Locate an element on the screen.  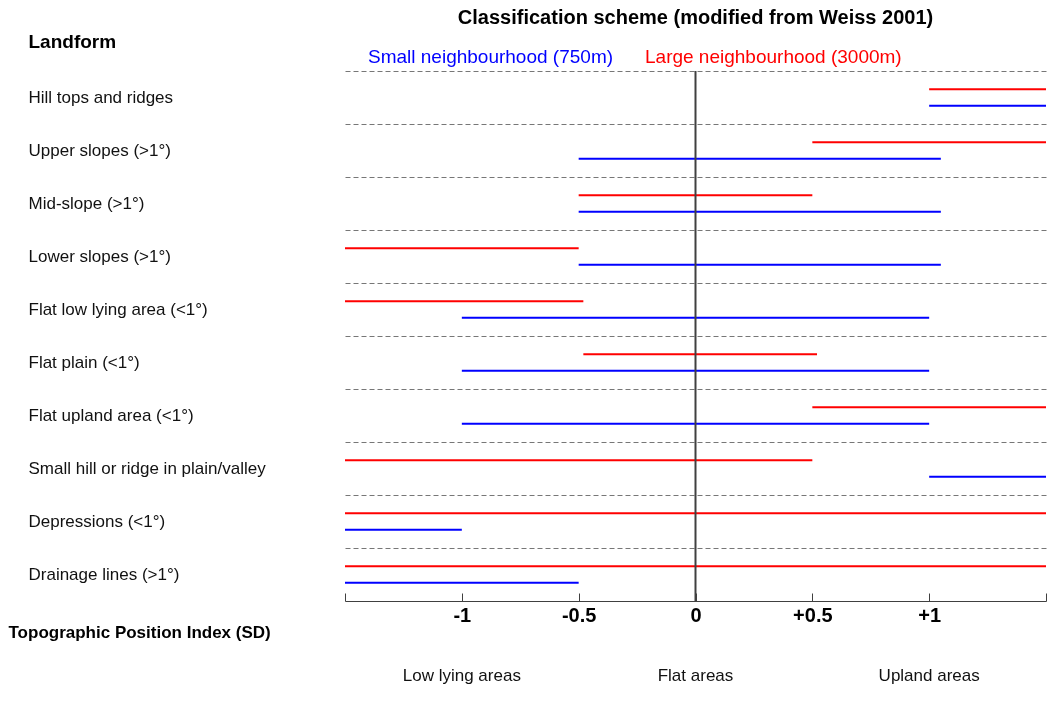
y-tick-label: Small hill or ridge in plain/valley is located at coordinates (147, 468).